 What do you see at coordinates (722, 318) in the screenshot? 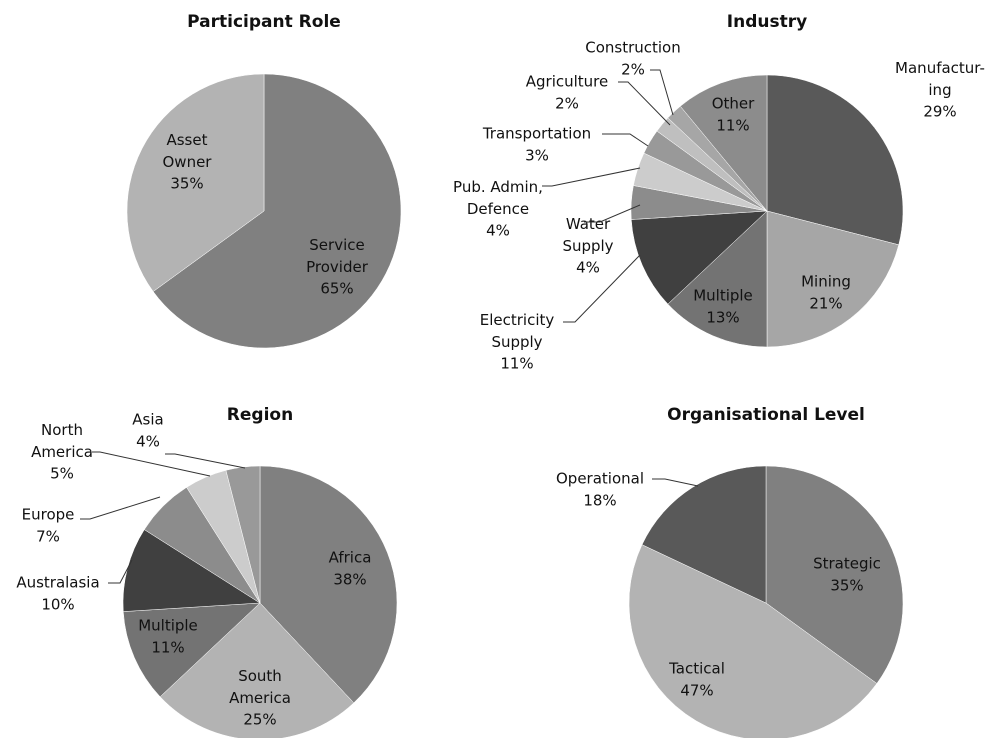
I see `slice-value-label: 13%` at bounding box center [722, 318].